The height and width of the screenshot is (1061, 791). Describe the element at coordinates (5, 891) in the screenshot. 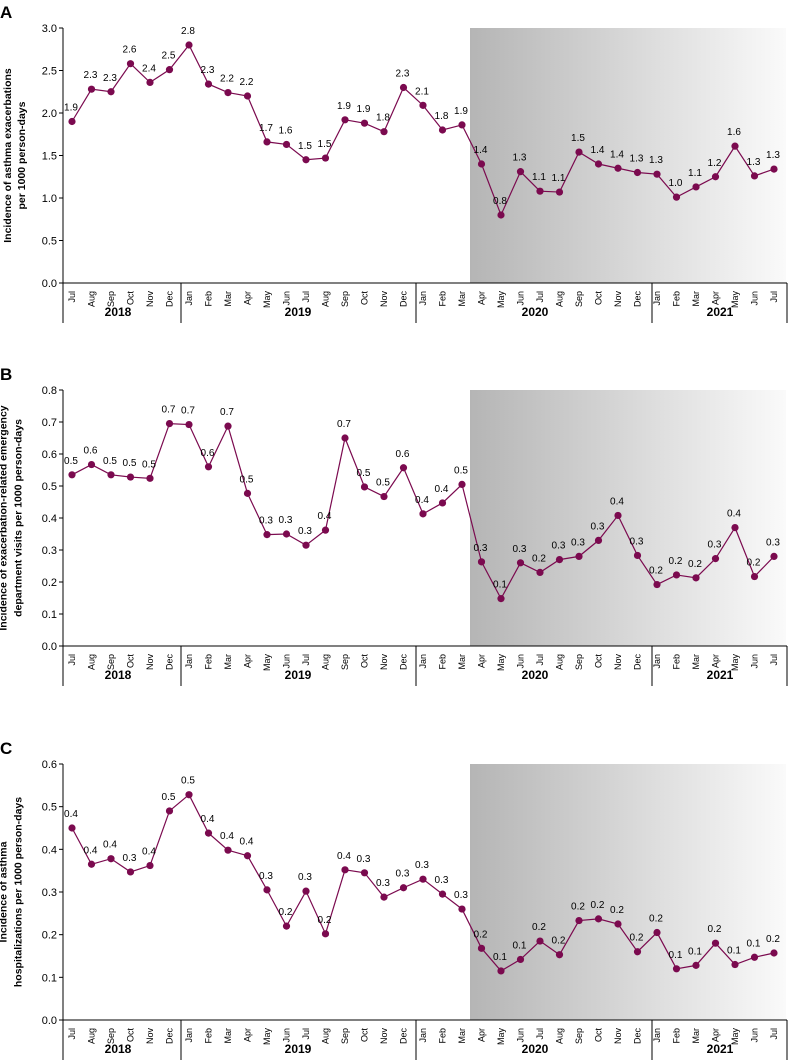

I see `y-axis-label-line1: Incidence of asthma` at that location.